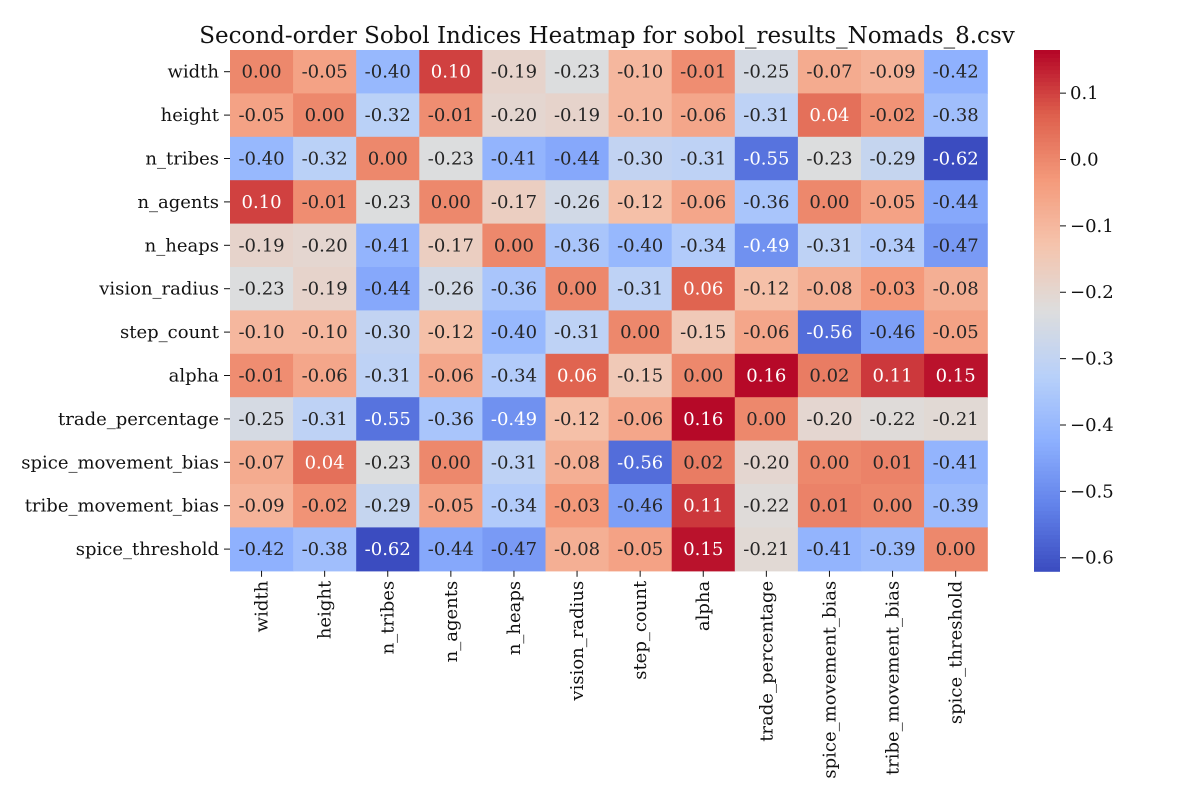  What do you see at coordinates (190, 115) in the screenshot?
I see `row-tick-label: height` at bounding box center [190, 115].